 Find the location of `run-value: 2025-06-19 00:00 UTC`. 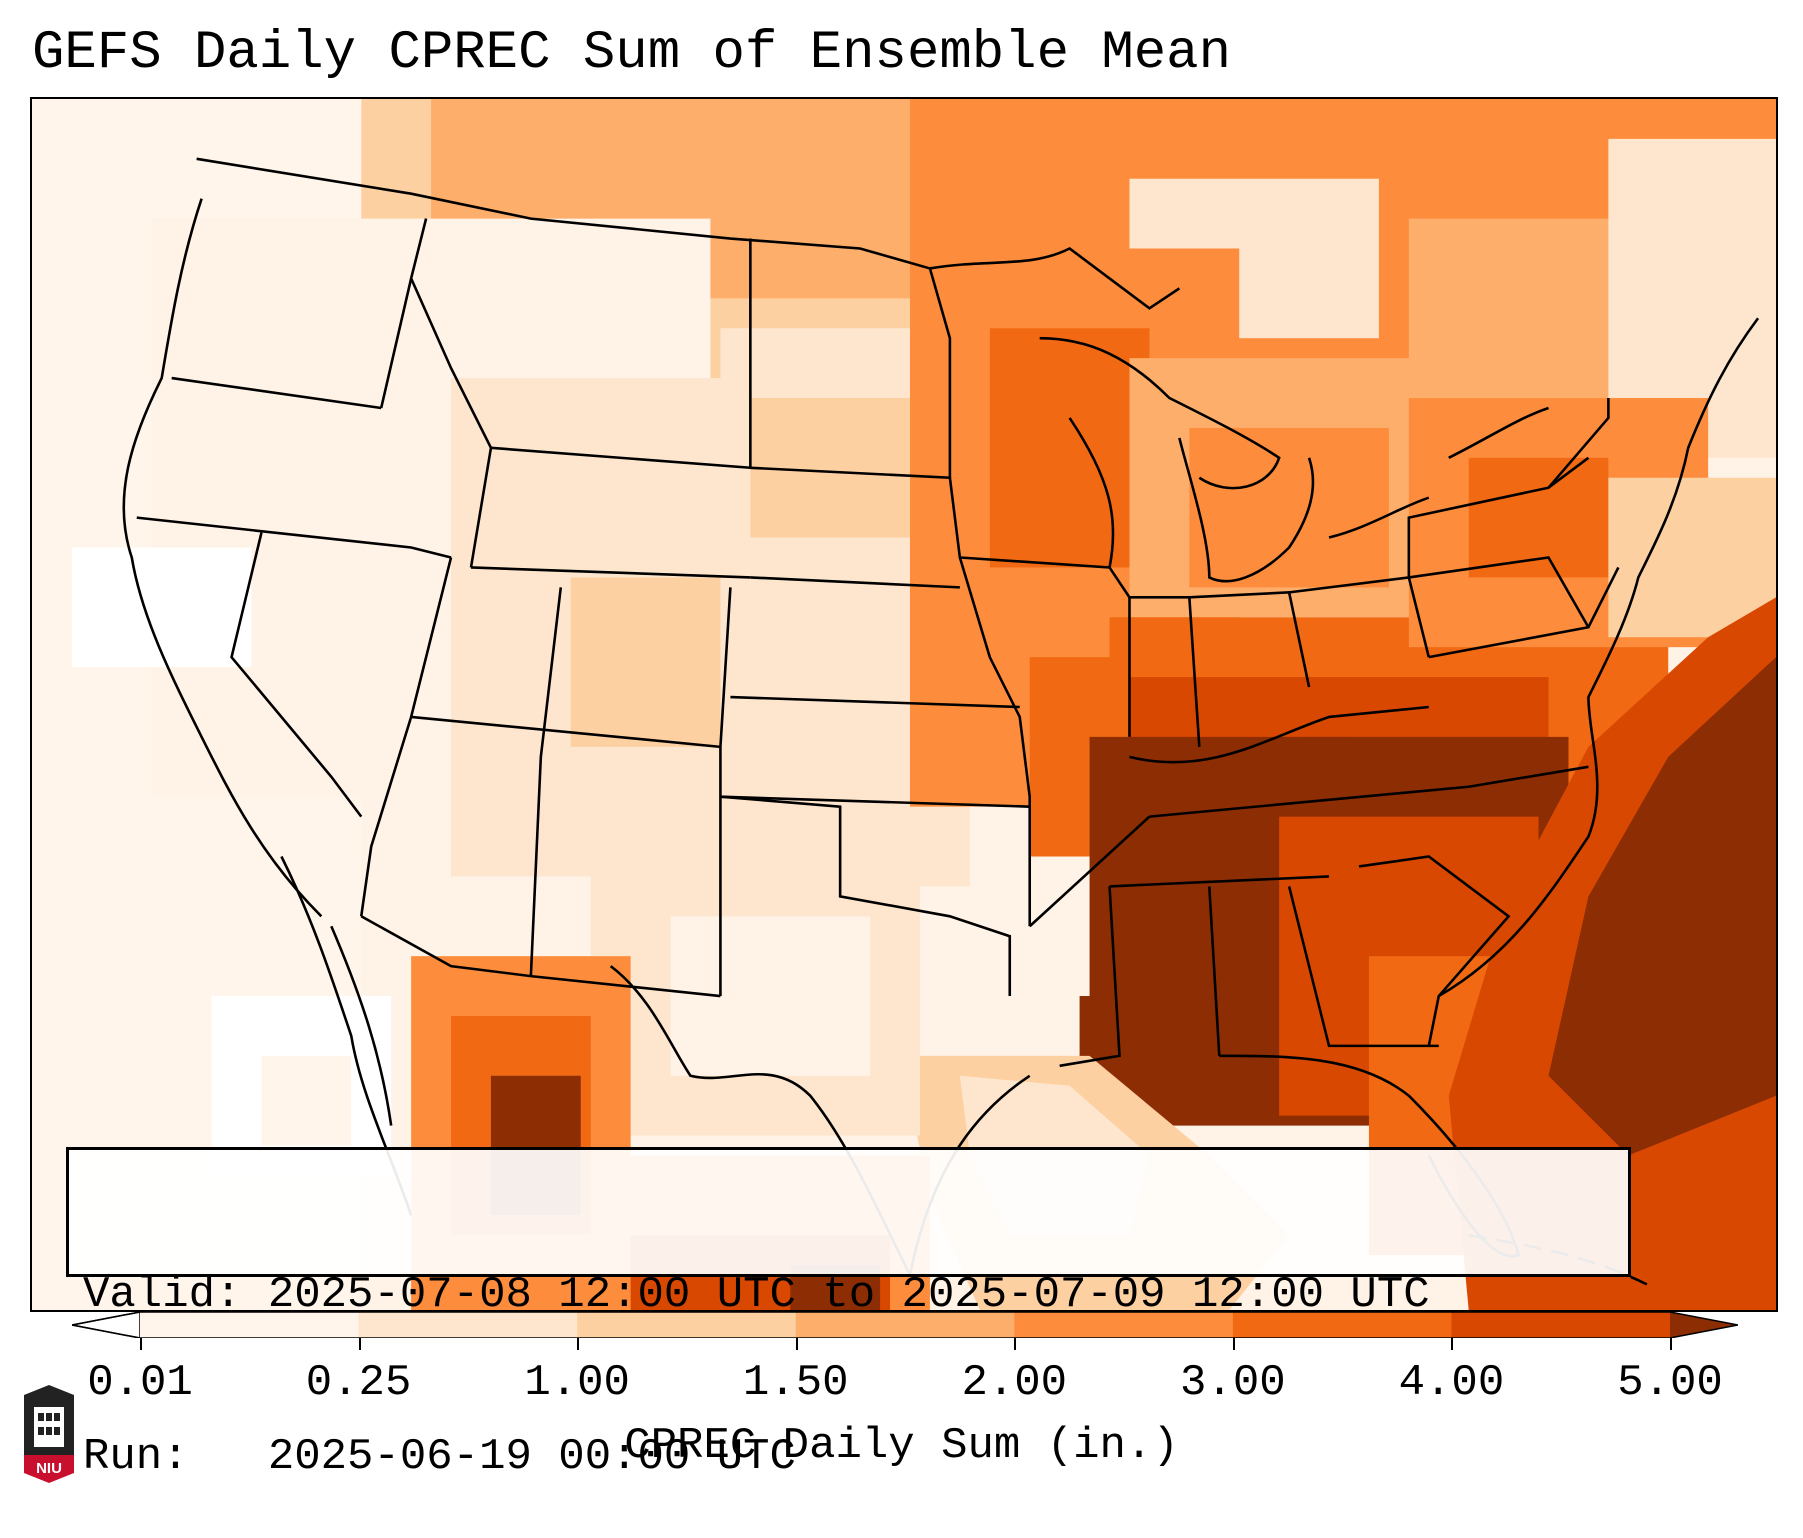

run-value: 2025-06-19 00:00 UTC is located at coordinates (531, 1457).